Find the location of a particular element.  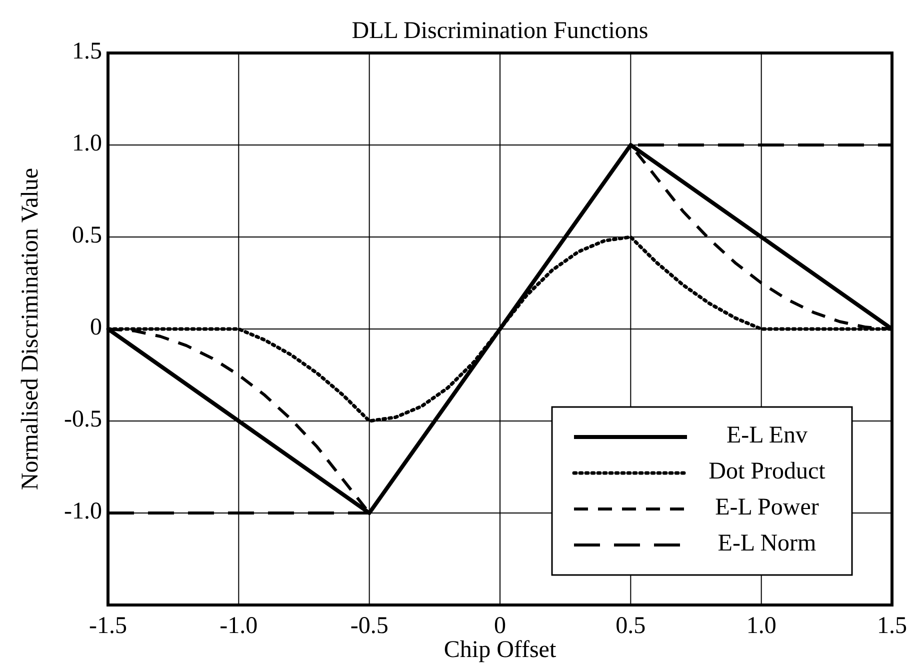

legend-label: E-L Norm is located at coordinates (767, 543).